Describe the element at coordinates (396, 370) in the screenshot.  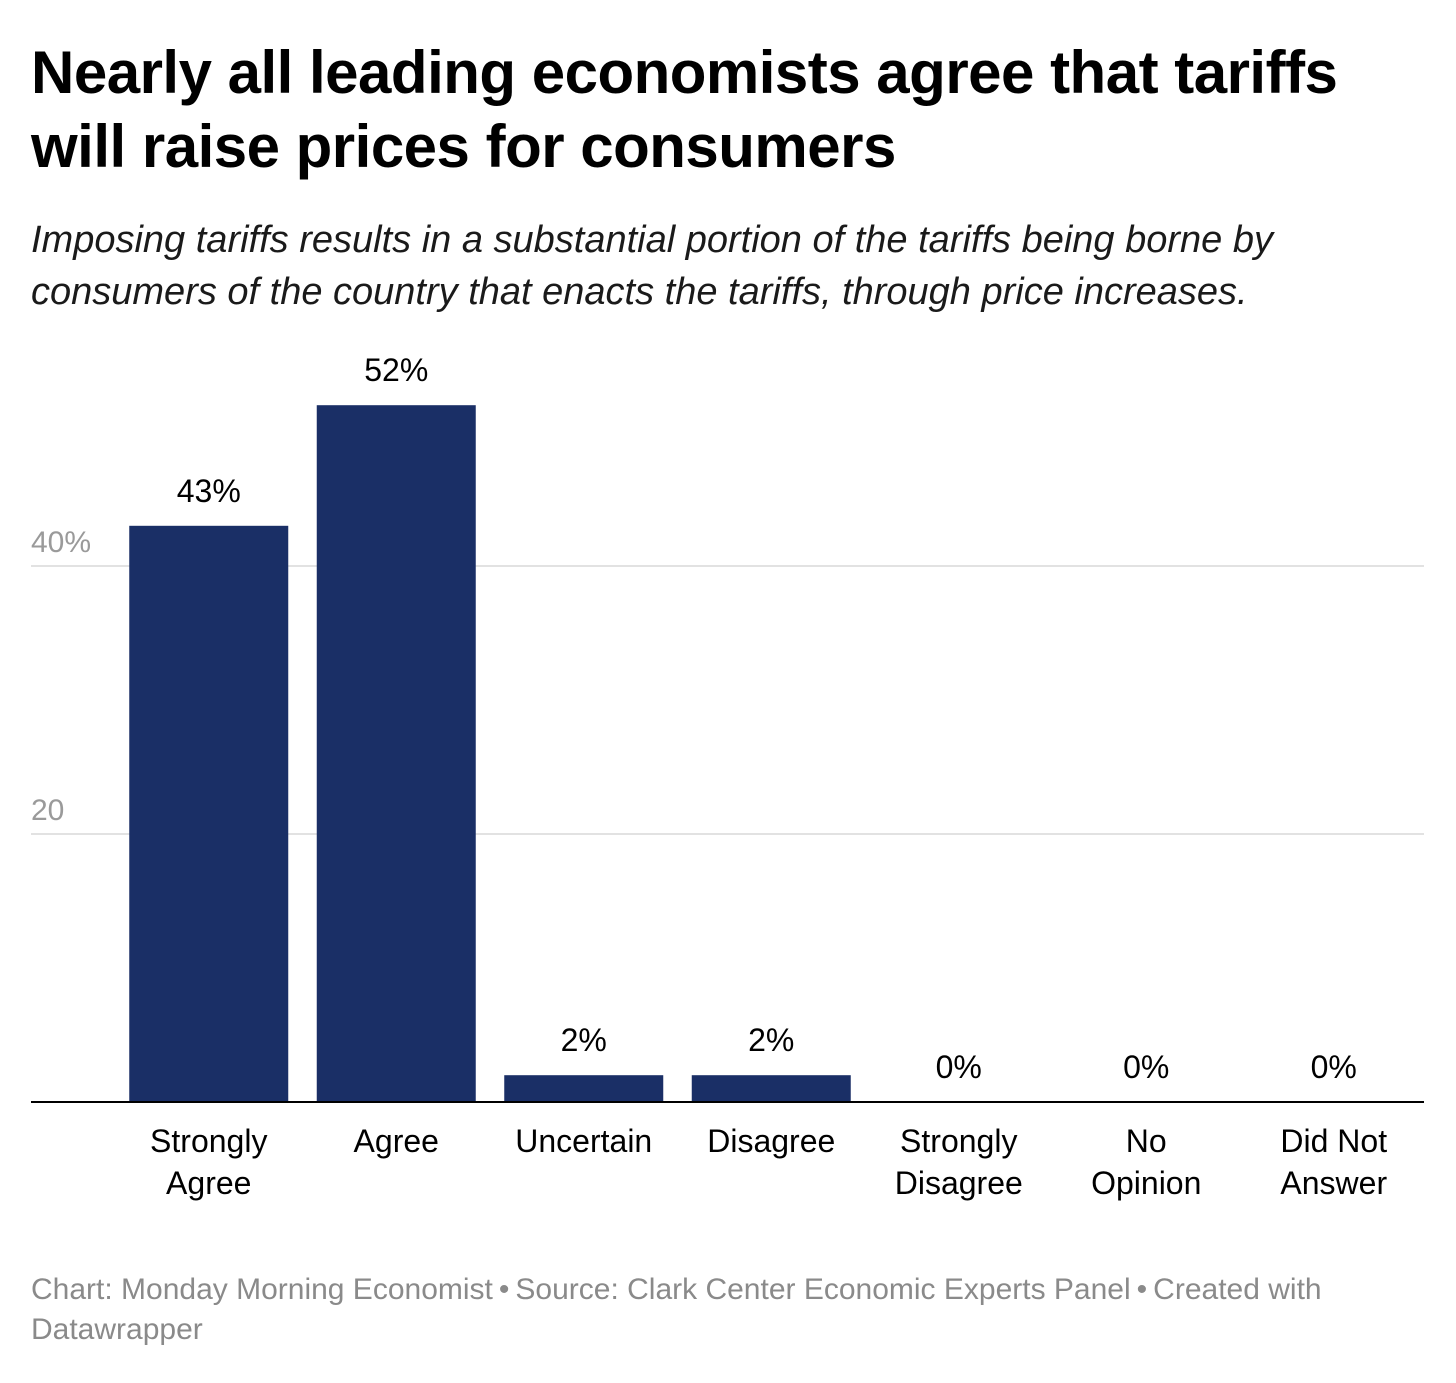
I see `bar-value-label: 52%` at that location.